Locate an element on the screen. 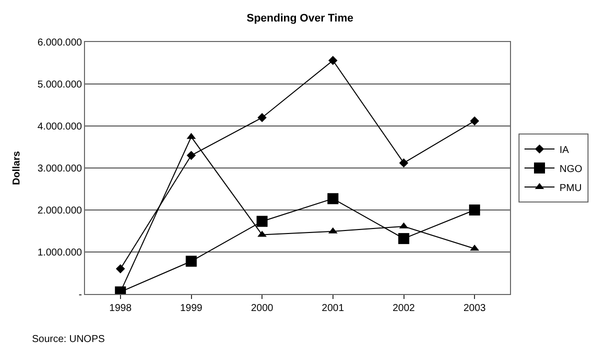 This screenshot has width=600, height=349. y-tick-label: 1.000.000 is located at coordinates (60, 253).